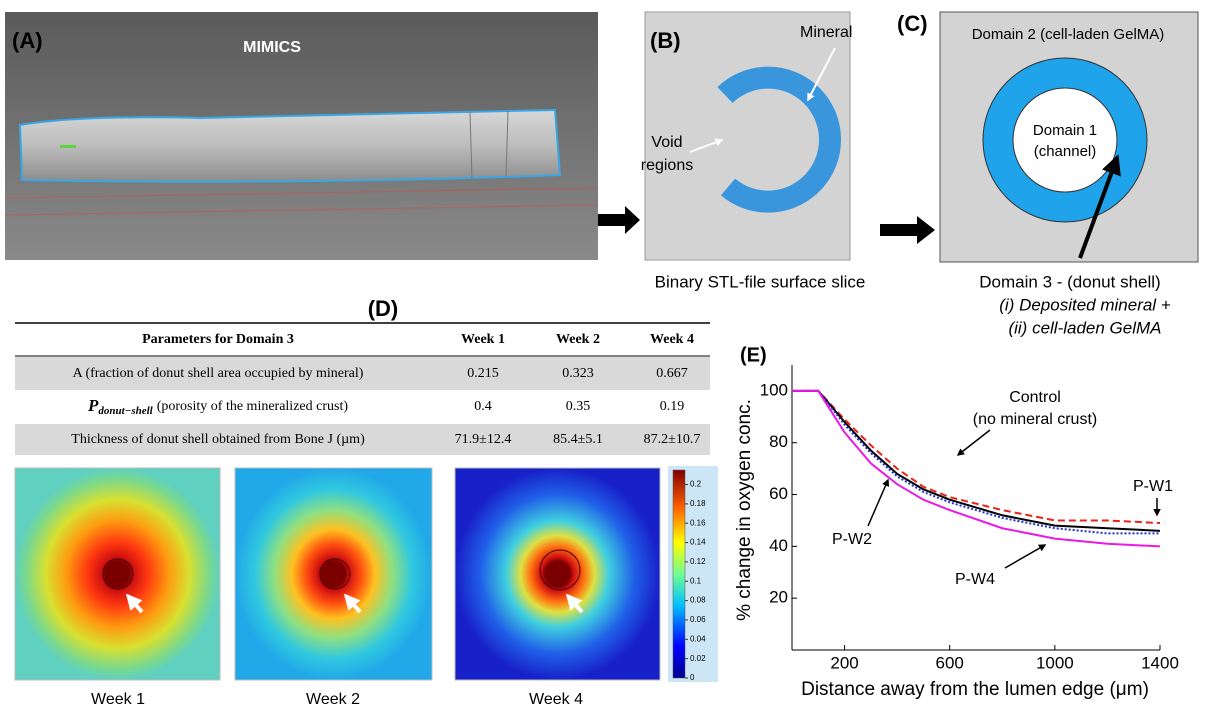  Describe the element at coordinates (68, 146) in the screenshot. I see `marker` at that location.